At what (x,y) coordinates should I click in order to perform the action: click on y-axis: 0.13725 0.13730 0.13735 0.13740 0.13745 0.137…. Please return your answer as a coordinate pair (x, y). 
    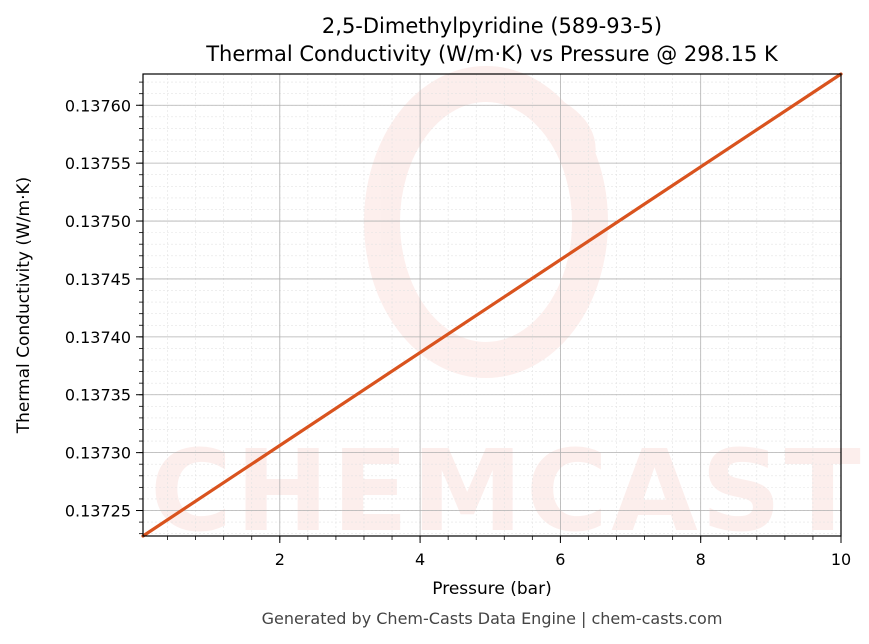
    Looking at the image, I should click on (104, 308).